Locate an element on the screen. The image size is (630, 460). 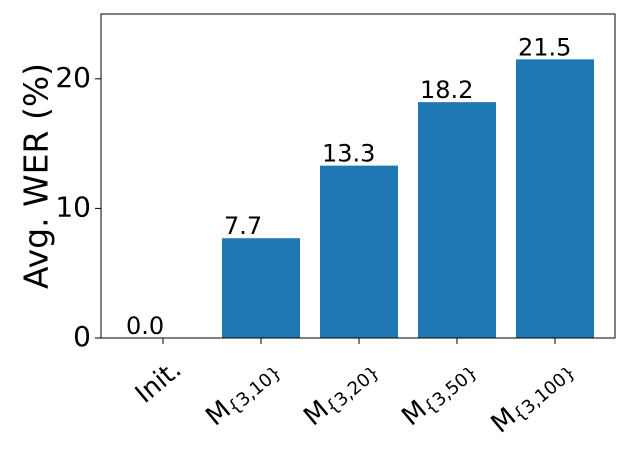
x-tick-label: M{3,50} is located at coordinates (439, 393).